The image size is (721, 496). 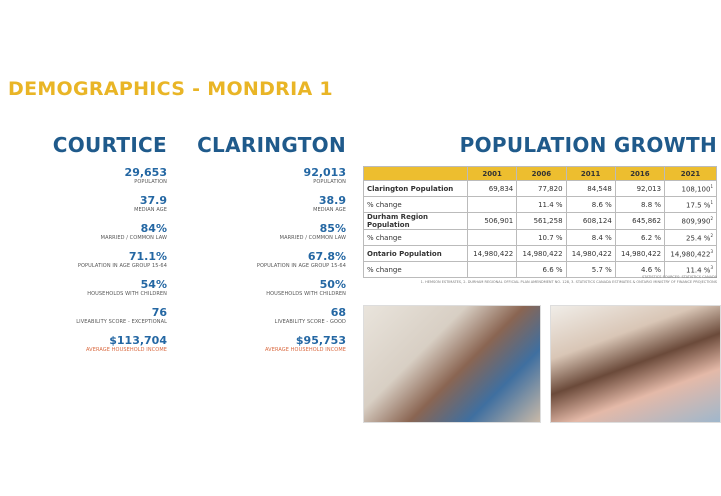 I want to click on clarington-heading: CLARINGTON, so click(x=271, y=145).